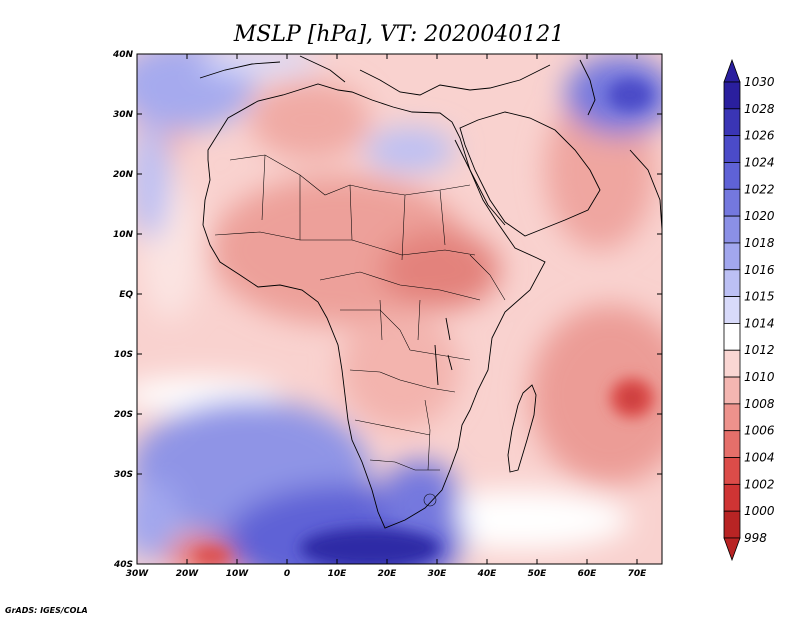 This screenshot has width=800, height=618. Describe the element at coordinates (46, 610) in the screenshot. I see `grads-credit: GrADS: IGES/COLA` at that location.